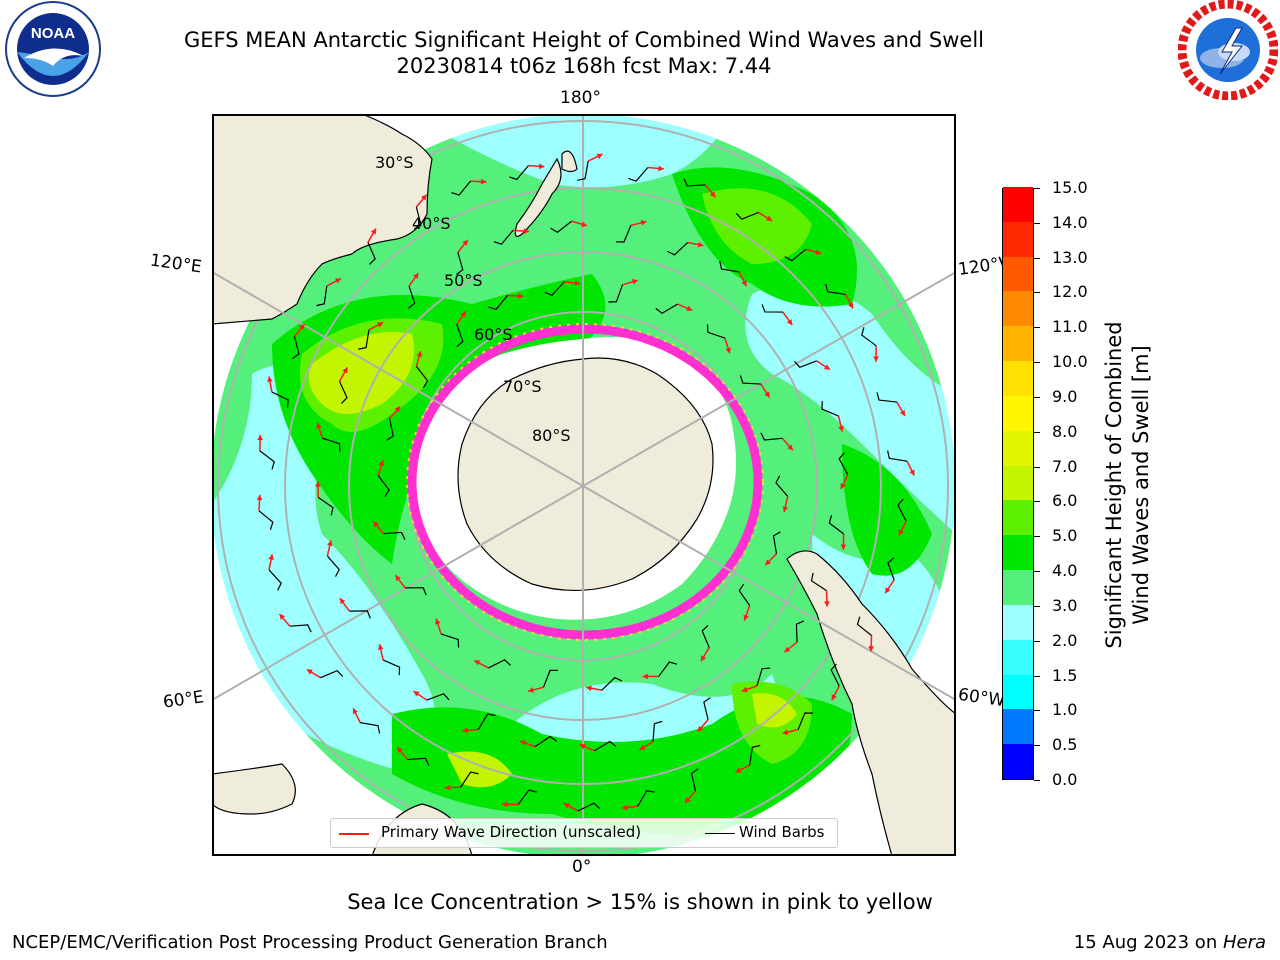 This screenshot has height=960, width=1280. Describe the element at coordinates (1065, 501) in the screenshot. I see `colorbar-tick-label: 6.0` at that location.